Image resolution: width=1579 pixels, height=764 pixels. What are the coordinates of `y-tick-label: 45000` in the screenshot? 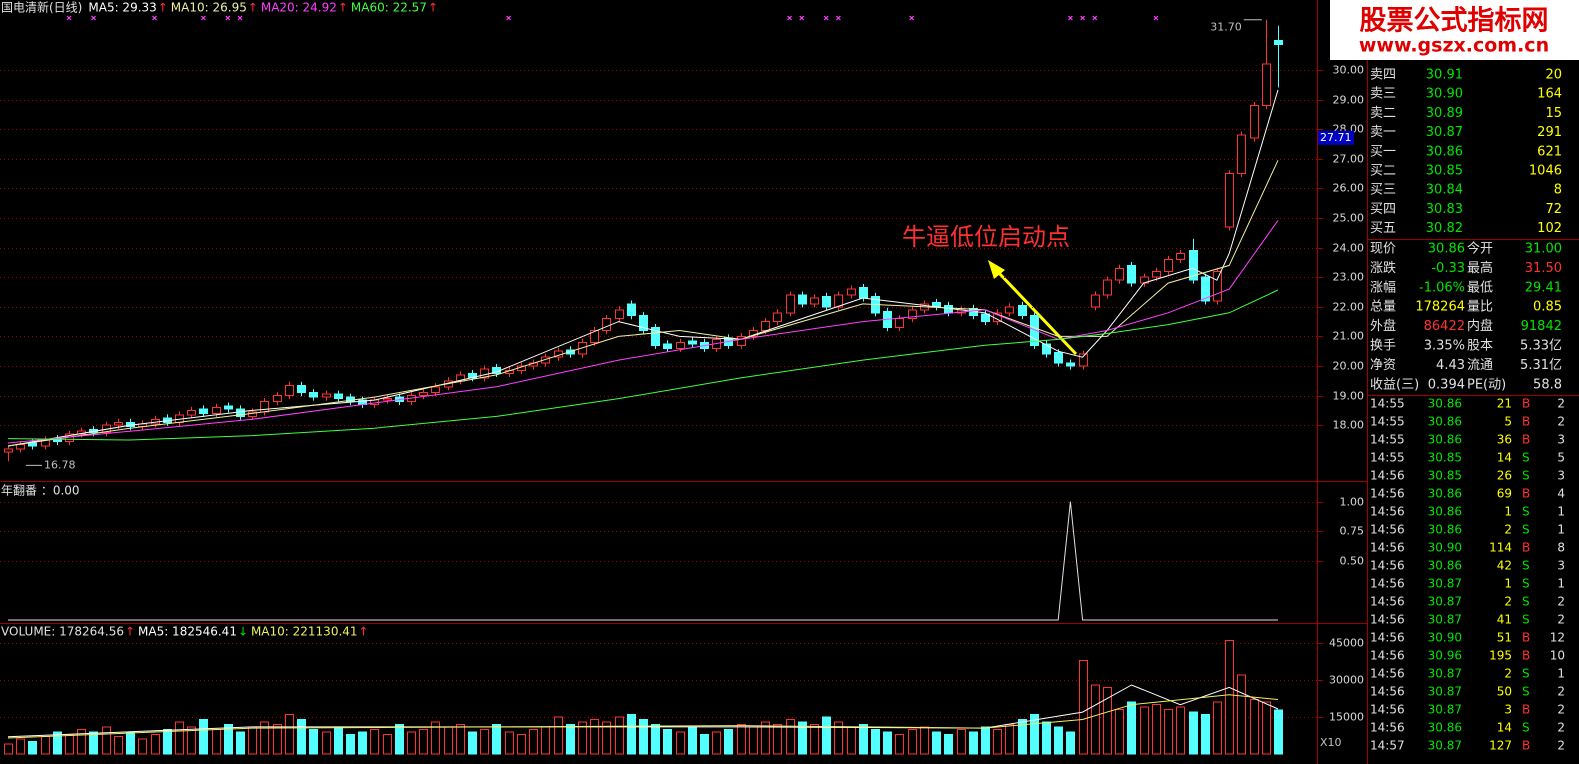 It's located at (1346, 643).